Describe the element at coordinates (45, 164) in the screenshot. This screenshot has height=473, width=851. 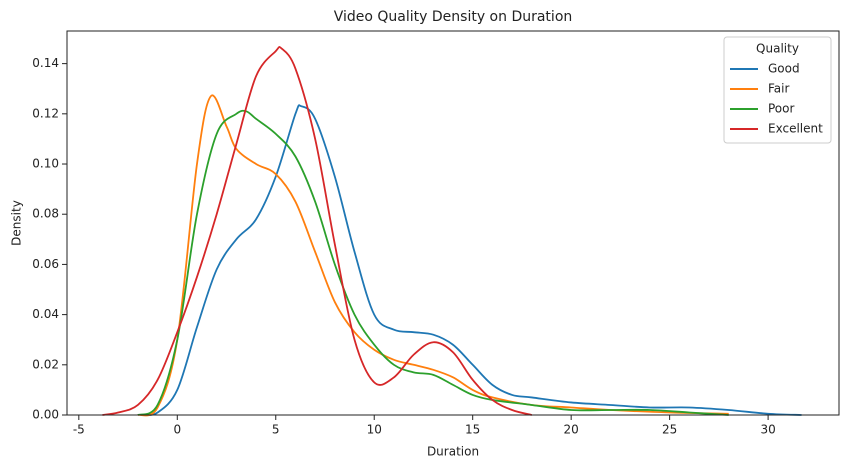
I see `y-tick-label: 0.10` at that location.